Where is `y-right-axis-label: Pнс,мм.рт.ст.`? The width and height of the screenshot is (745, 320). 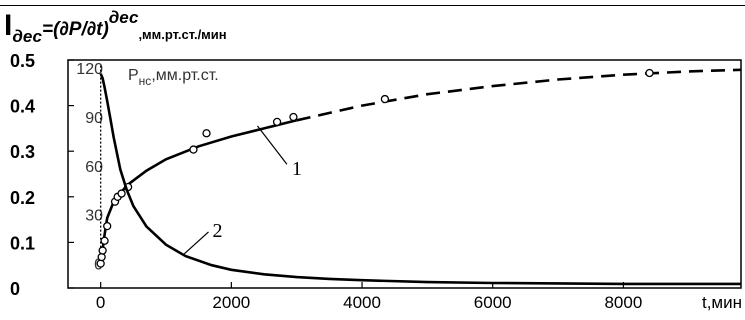 y-right-axis-label: Pнс,мм.рт.ст. is located at coordinates (173, 77).